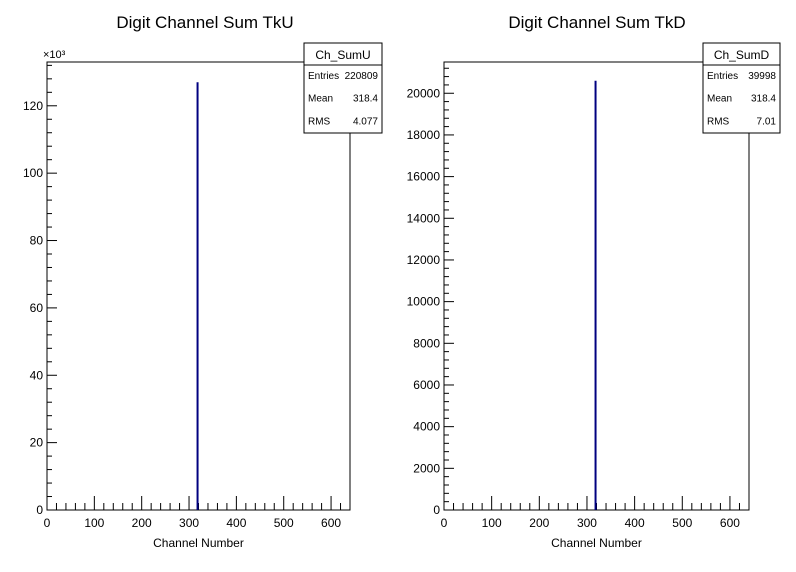 The width and height of the screenshot is (796, 572). Describe the element at coordinates (426, 427) in the screenshot. I see `y-tick-label: 4000` at that location.